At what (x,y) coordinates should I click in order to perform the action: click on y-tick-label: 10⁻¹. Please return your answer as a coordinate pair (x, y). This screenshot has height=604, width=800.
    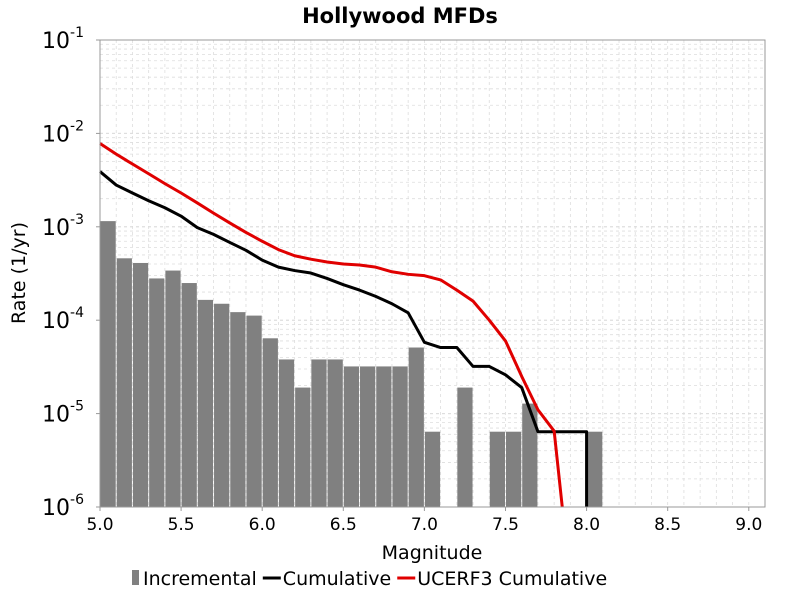
    Looking at the image, I should click on (63, 39).